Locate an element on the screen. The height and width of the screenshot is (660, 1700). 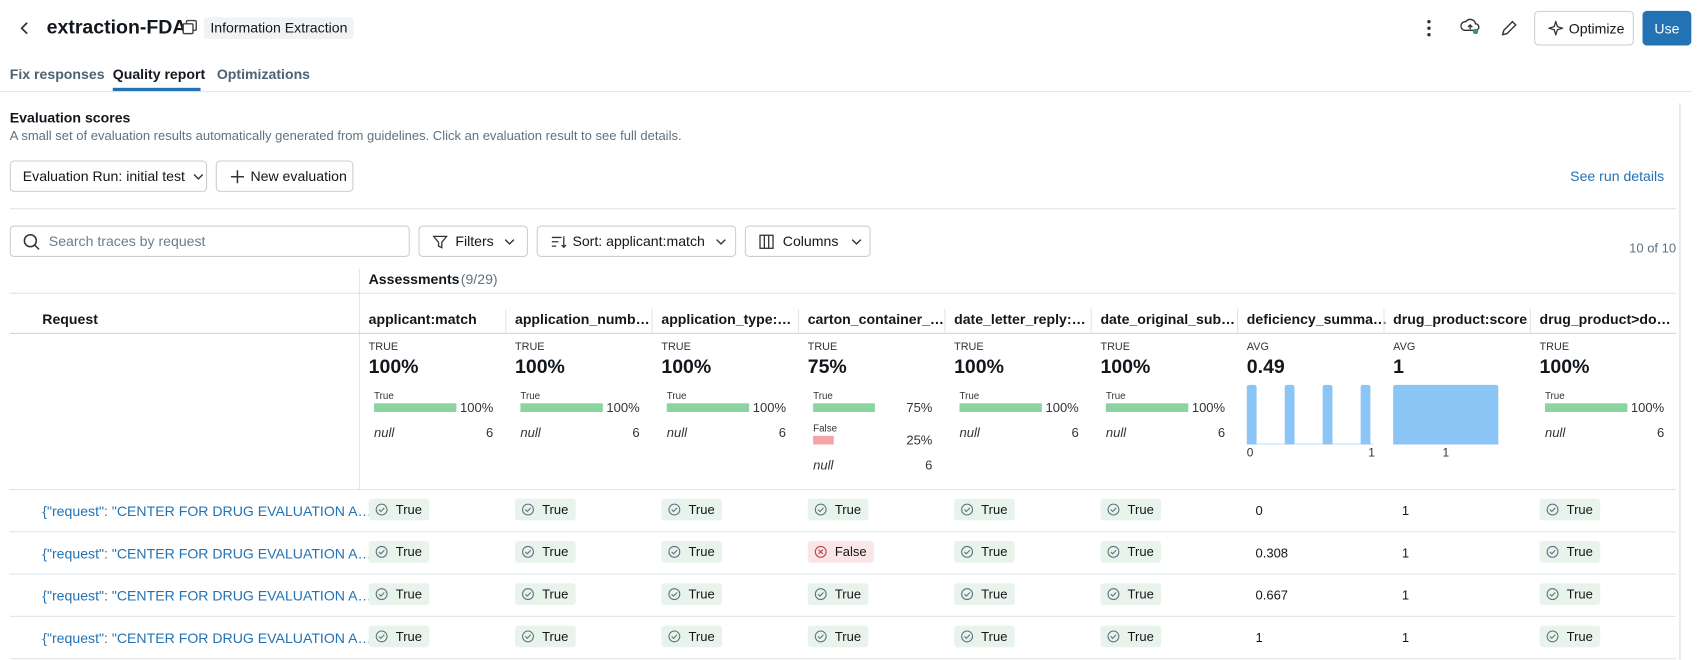
search-icon is located at coordinates (31, 241).